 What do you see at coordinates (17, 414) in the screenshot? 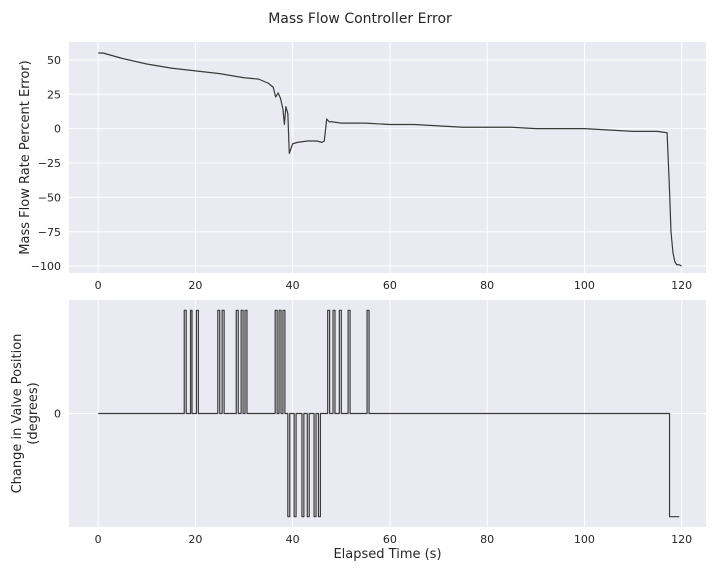
I see `y-axis-label-line: Change in Valve Position` at bounding box center [17, 414].